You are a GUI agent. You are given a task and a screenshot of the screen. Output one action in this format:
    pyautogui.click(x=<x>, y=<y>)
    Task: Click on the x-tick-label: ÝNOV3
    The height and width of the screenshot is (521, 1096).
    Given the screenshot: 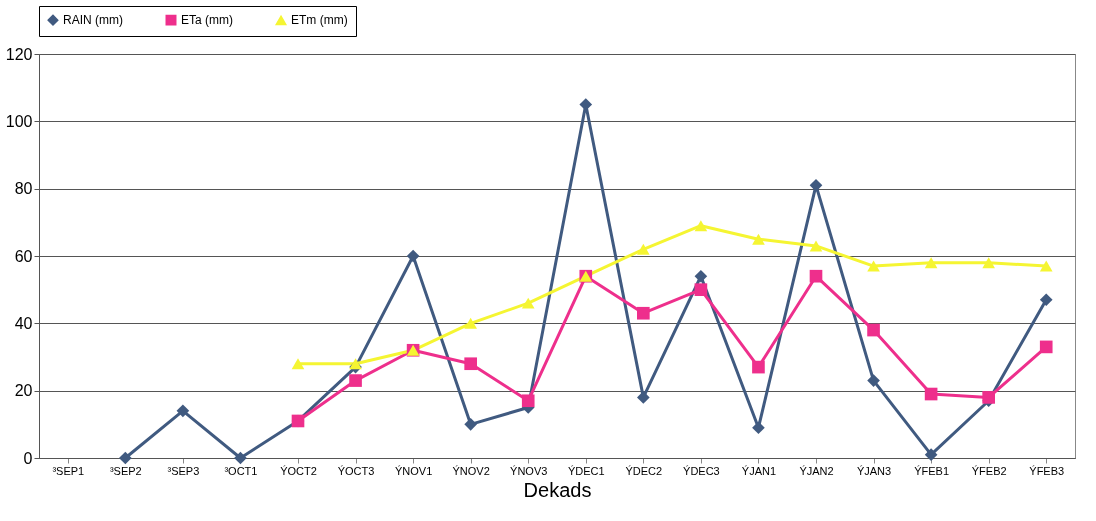 What is the action you would take?
    pyautogui.click(x=529, y=470)
    